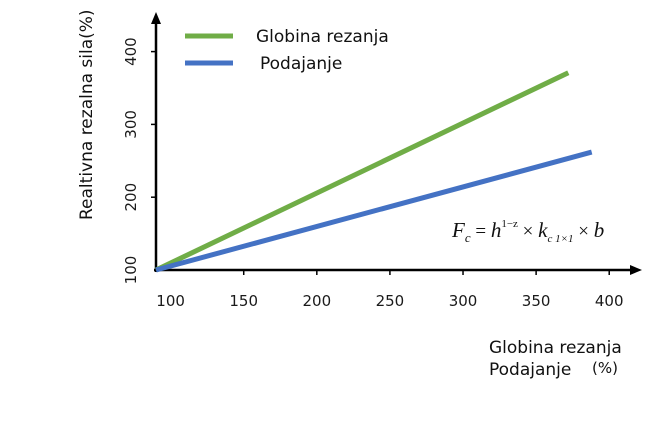 This screenshot has height=426, width=663. Describe the element at coordinates (131, 124) in the screenshot. I see `y-tick-label: 300` at that location.